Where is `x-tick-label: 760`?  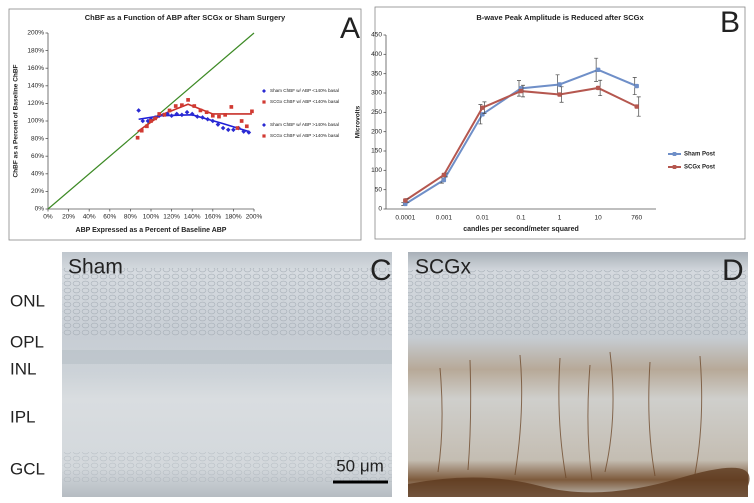
x-tick-label: 760 is located at coordinates (636, 218).